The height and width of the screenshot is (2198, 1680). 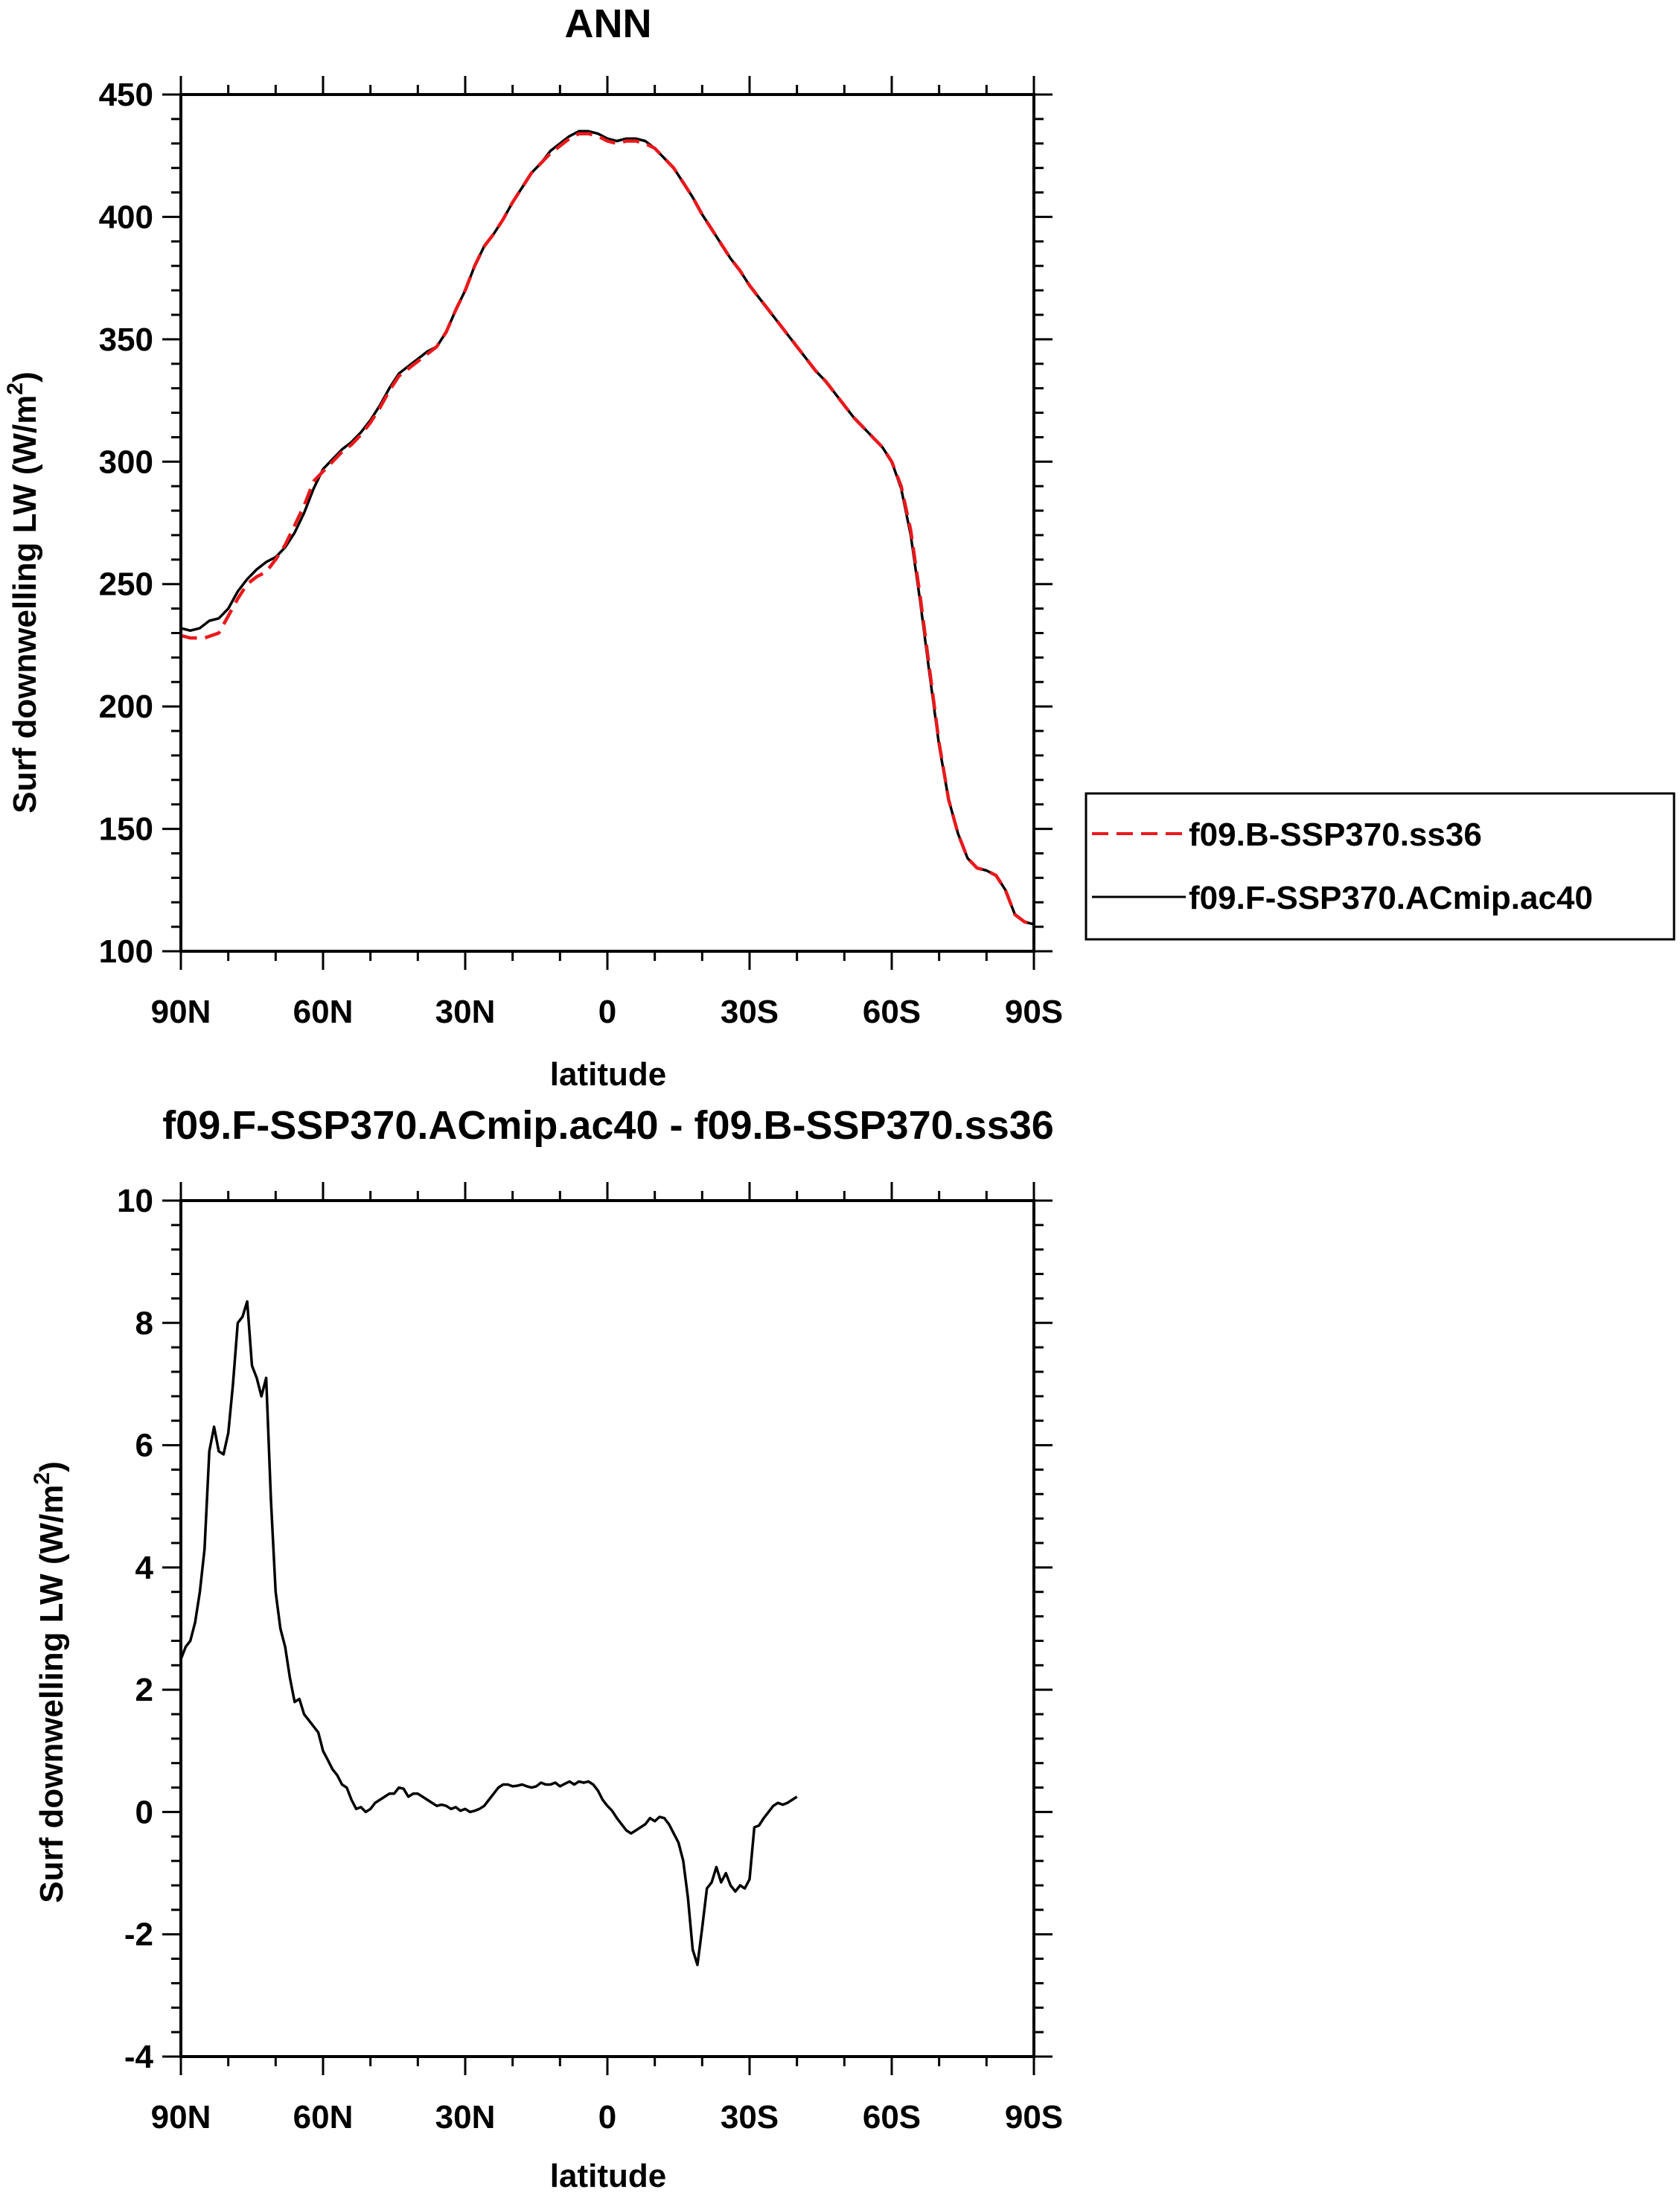 What do you see at coordinates (126, 584) in the screenshot?
I see `y-tick-label: 250` at bounding box center [126, 584].